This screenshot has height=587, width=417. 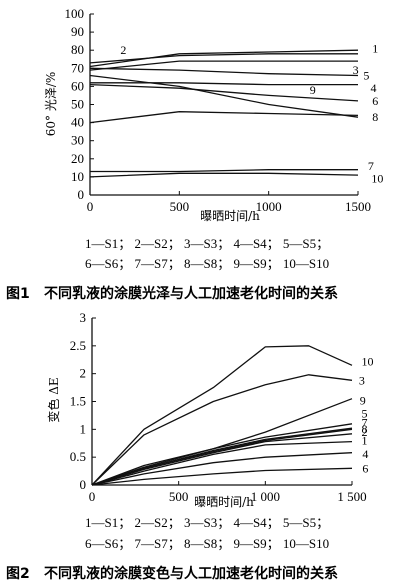 What do you see at coordinates (77, 158) in the screenshot?
I see `y-tick-label: 20` at bounding box center [77, 158].